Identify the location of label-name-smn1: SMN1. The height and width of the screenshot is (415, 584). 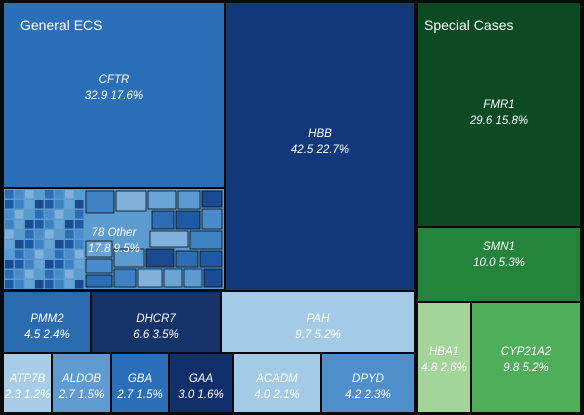
(499, 247).